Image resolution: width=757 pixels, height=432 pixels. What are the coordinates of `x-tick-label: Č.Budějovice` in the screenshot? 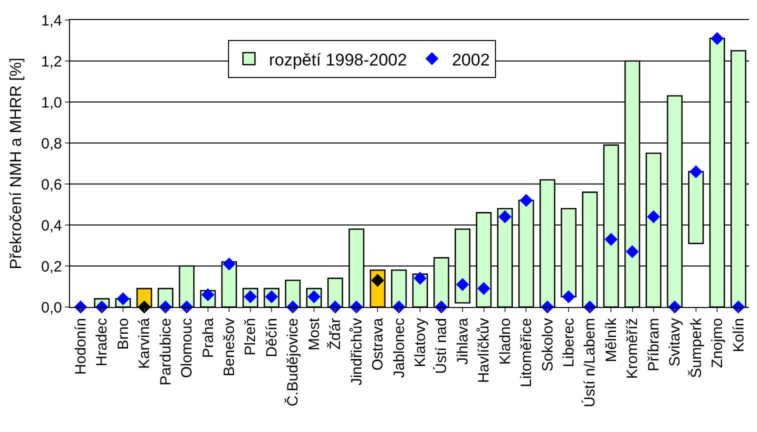 It's located at (293, 362).